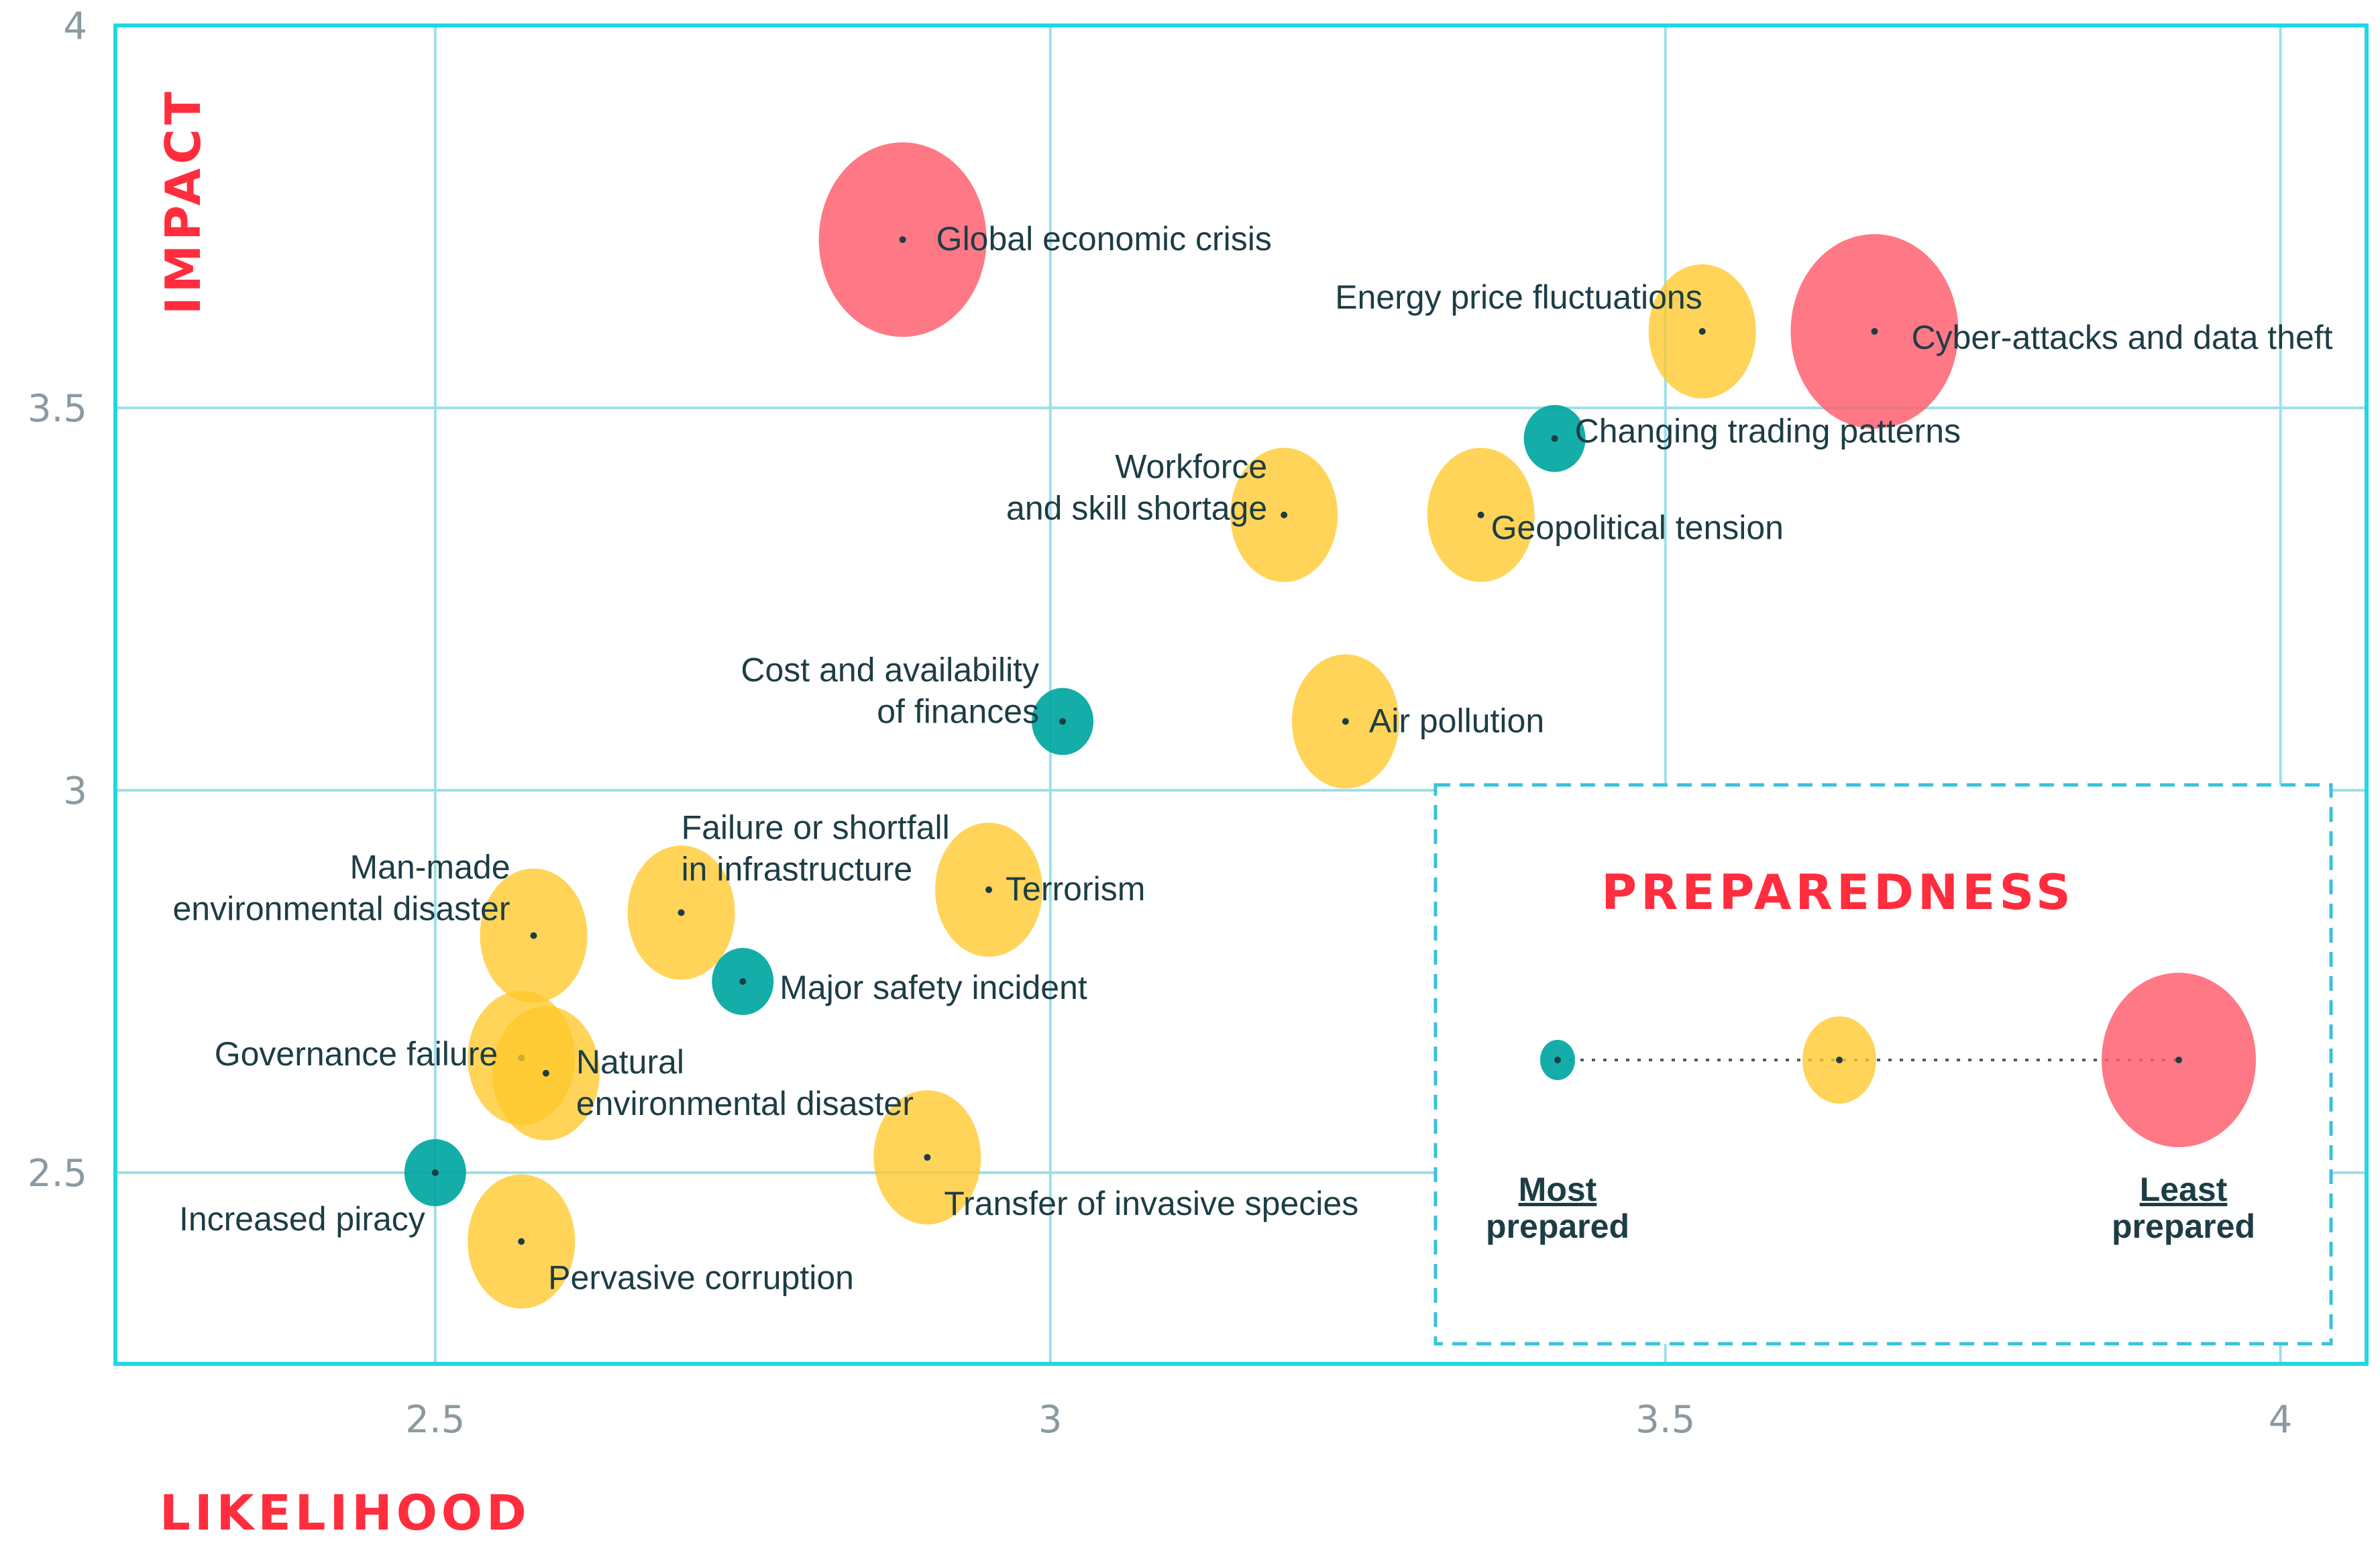  What do you see at coordinates (1558, 1189) in the screenshot?
I see `legend-most-label: Most` at bounding box center [1558, 1189].